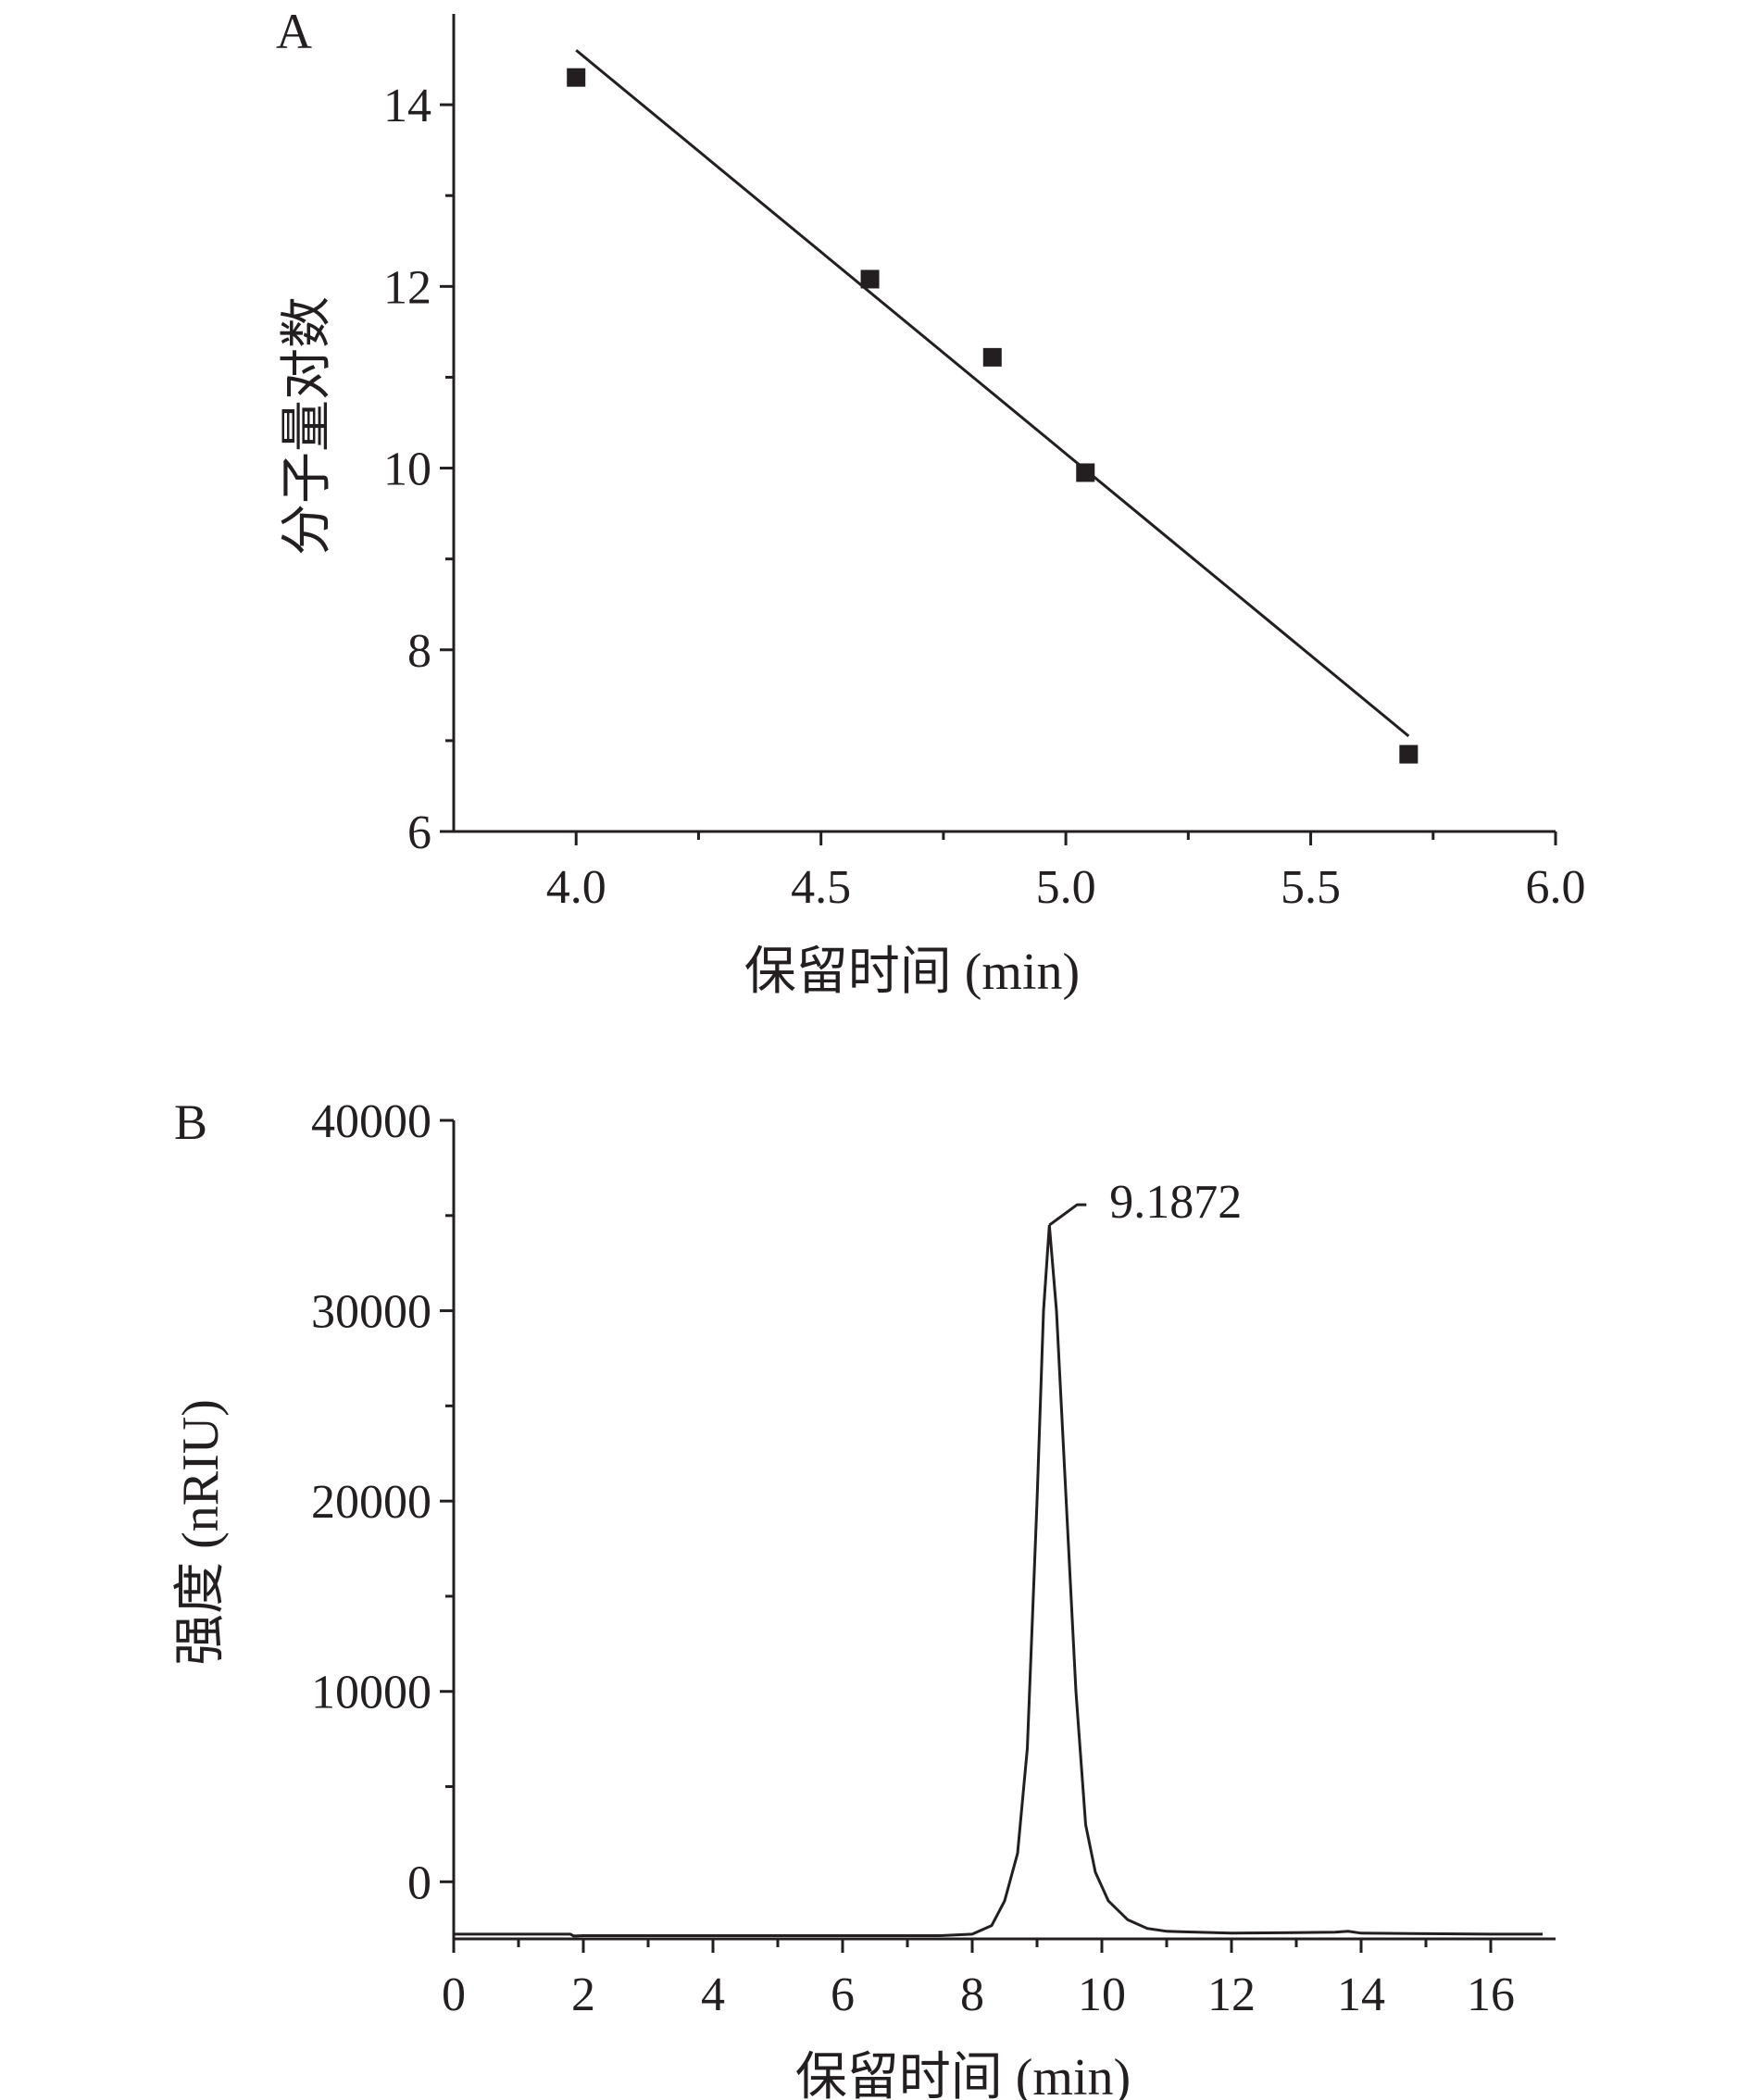  What do you see at coordinates (576, 888) in the screenshot?
I see `x-tick-label-a: 4.0` at bounding box center [576, 888].